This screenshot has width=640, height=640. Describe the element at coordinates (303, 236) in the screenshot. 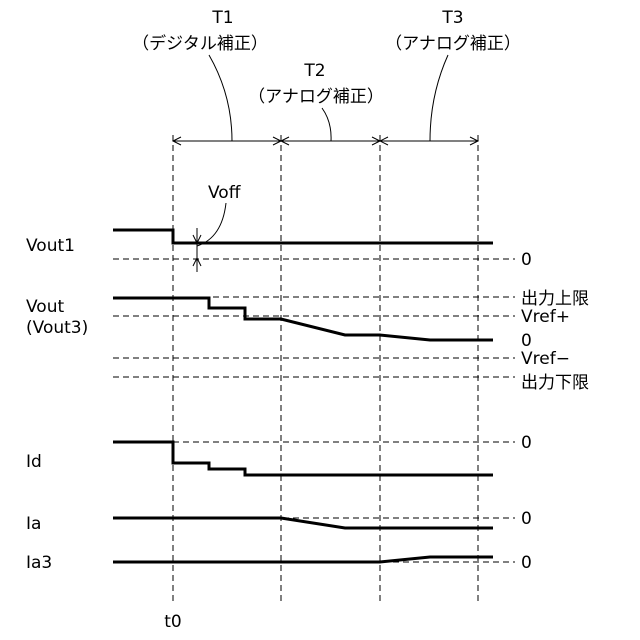

I see `vout1-waveform` at that location.